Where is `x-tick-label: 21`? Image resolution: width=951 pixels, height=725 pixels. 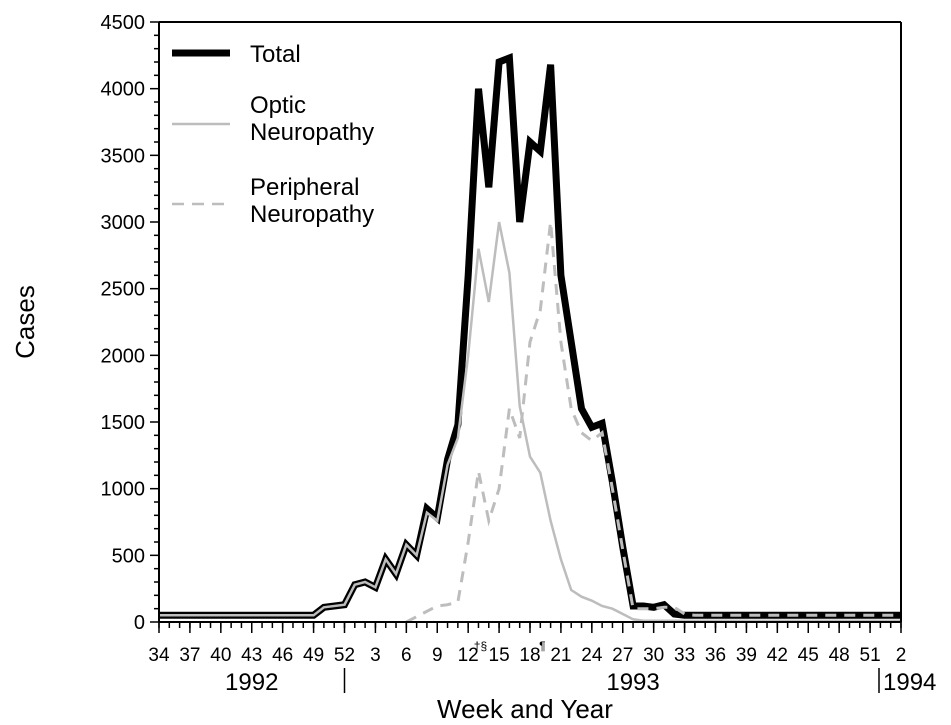 x-tick-label: 21 is located at coordinates (560, 655).